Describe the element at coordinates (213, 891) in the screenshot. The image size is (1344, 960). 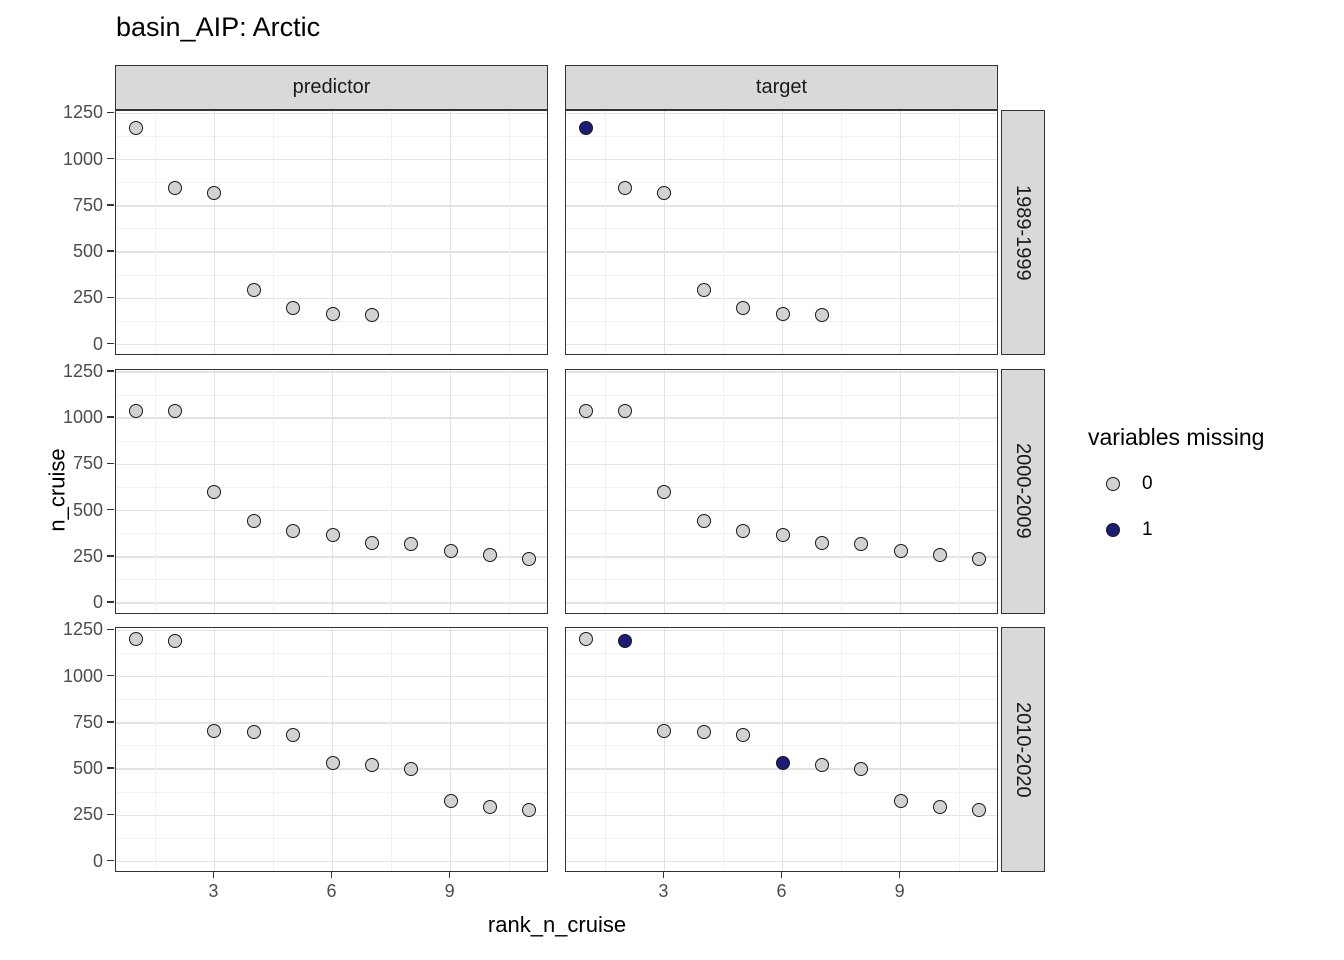
I see `x-tick-label: 3` at that location.